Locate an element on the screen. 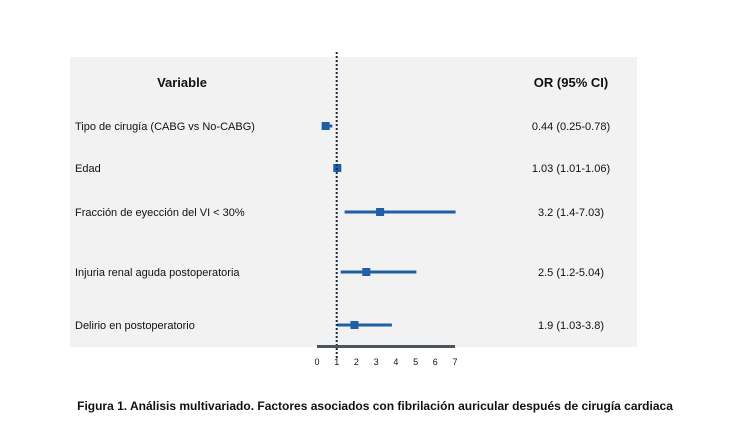 The height and width of the screenshot is (422, 750). row-label: Injuria renal aguda postoperatoria is located at coordinates (157, 273).